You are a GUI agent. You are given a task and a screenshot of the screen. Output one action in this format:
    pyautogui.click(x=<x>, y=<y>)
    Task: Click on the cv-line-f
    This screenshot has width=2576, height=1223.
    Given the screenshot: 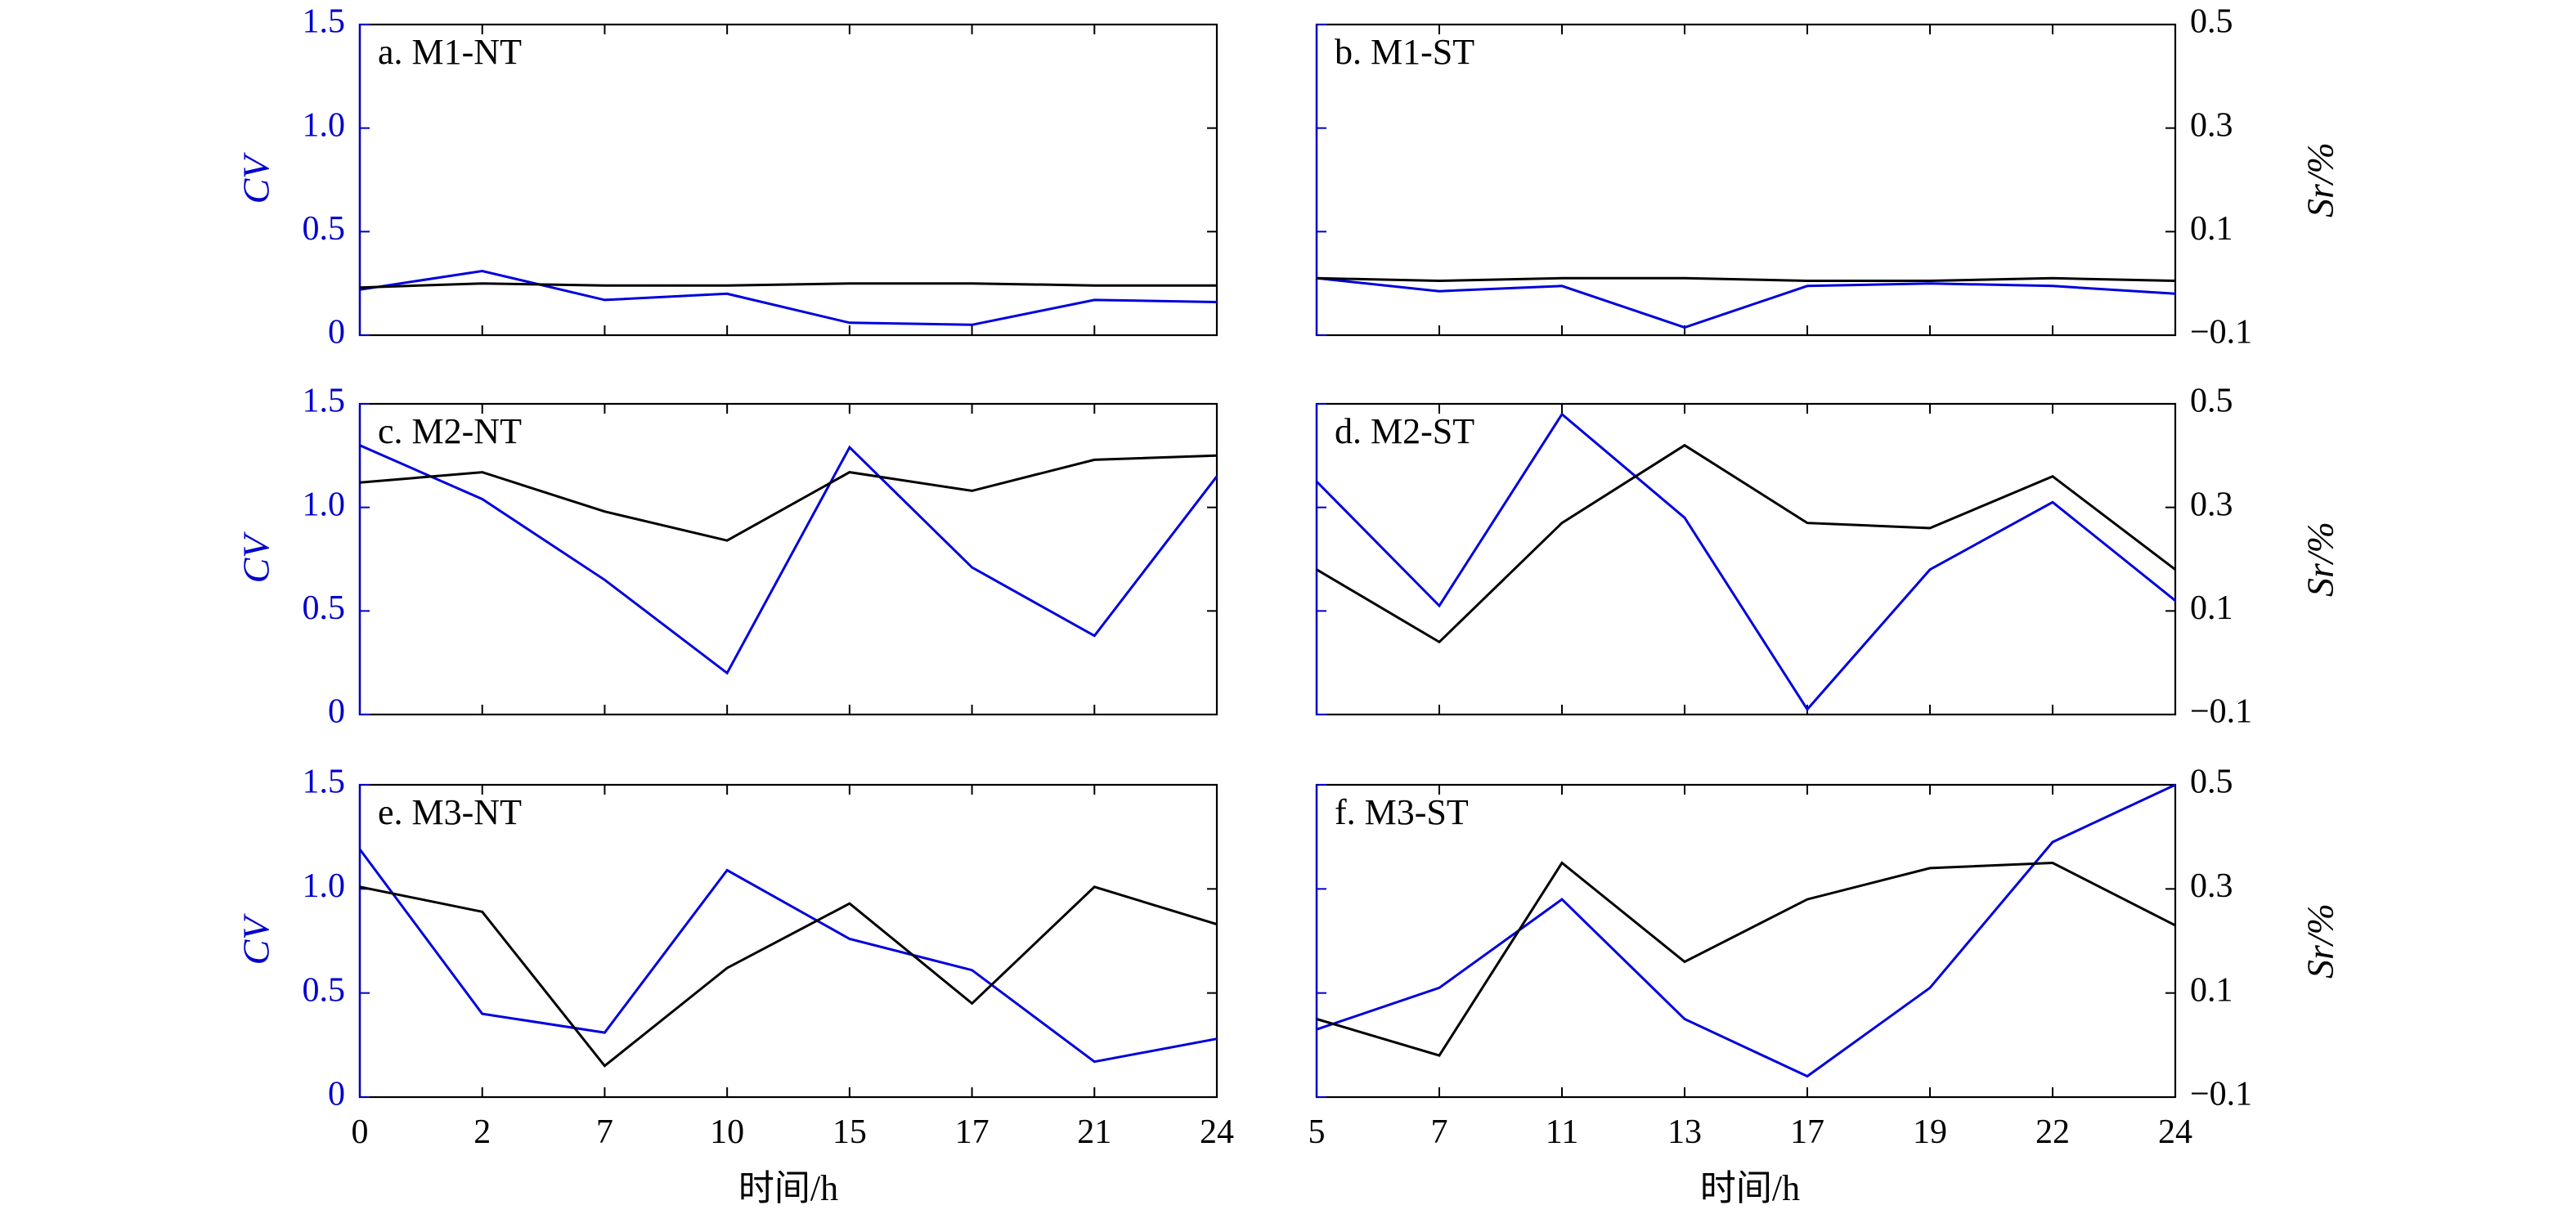 What is the action you would take?
    pyautogui.click(x=1746, y=930)
    